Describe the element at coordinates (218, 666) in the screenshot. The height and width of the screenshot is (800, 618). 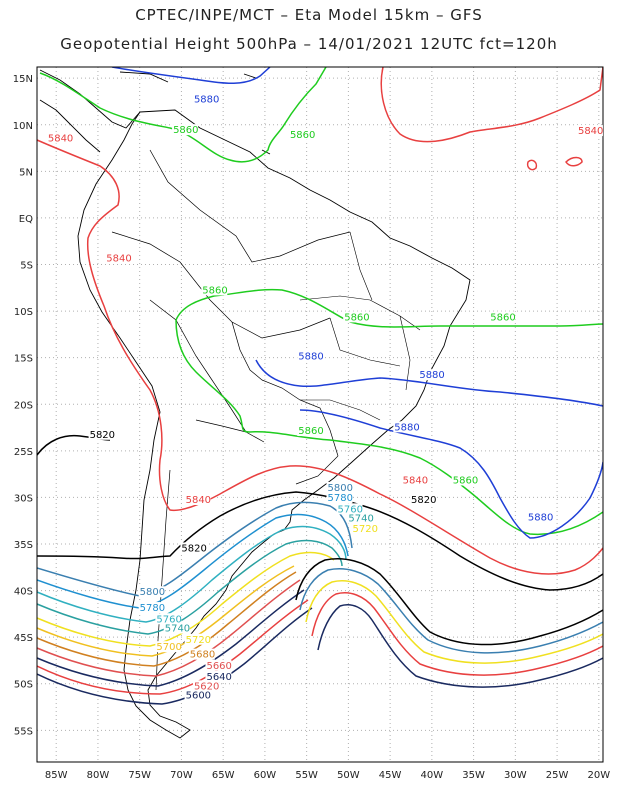
I see `contour-label: 5660` at that location.